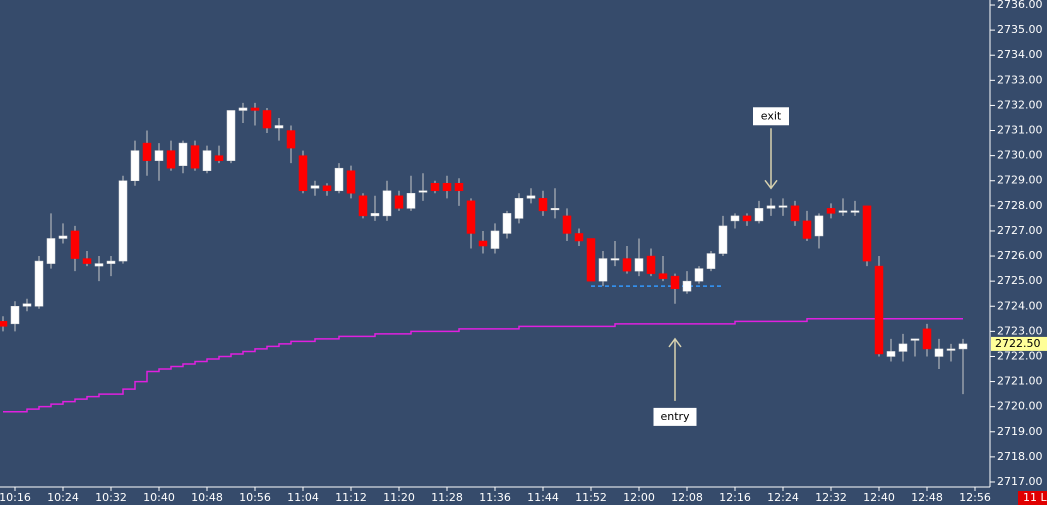  I want to click on y-tick-label: 2728.00, so click(1020, 205).